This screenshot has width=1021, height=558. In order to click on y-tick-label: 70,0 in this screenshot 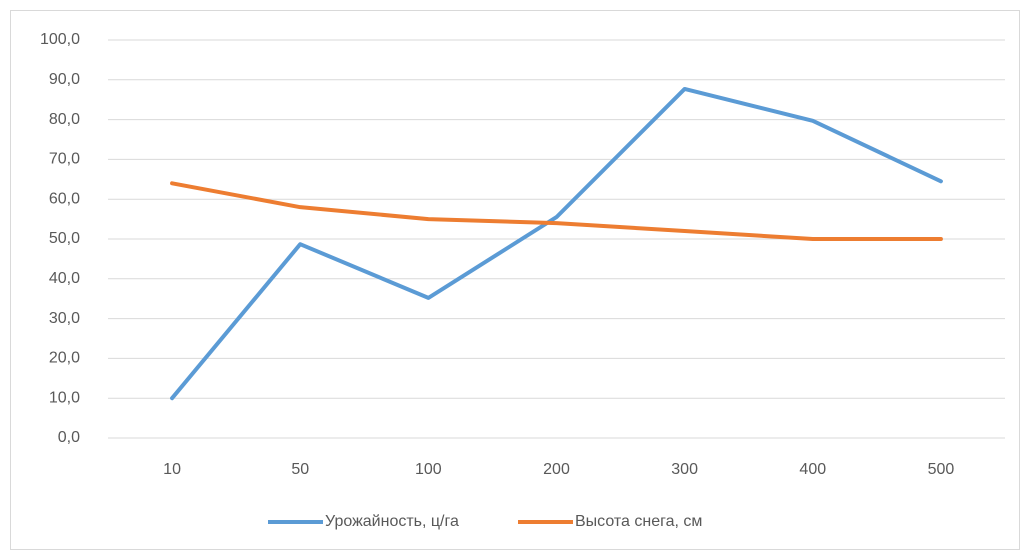, I will do `click(64, 159)`.